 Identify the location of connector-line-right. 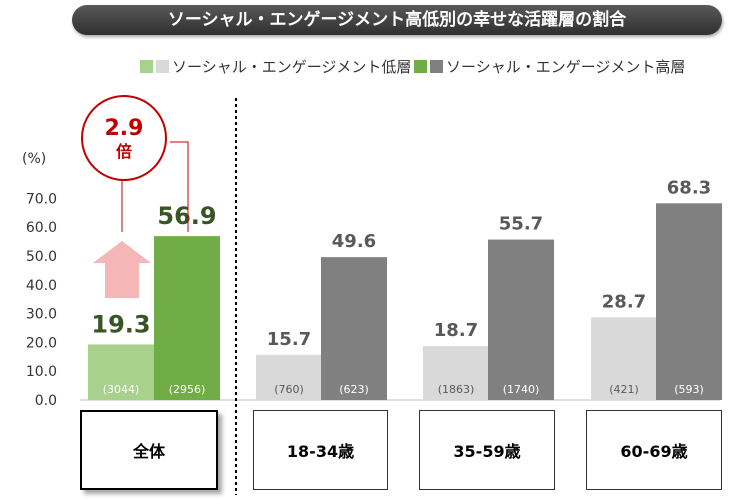
(179, 186).